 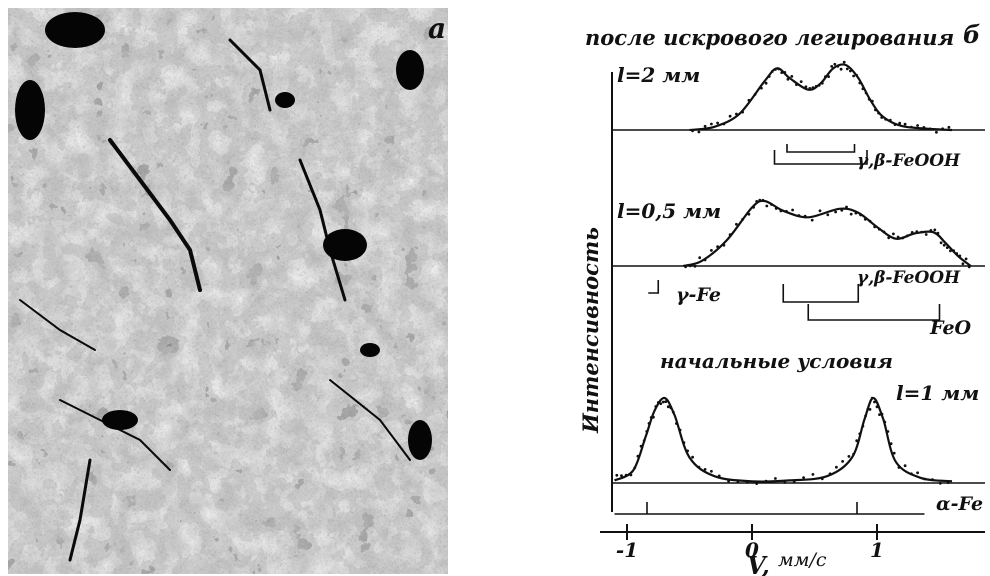 I want to click on feooh-bracket-mid, so click(x=821, y=293).